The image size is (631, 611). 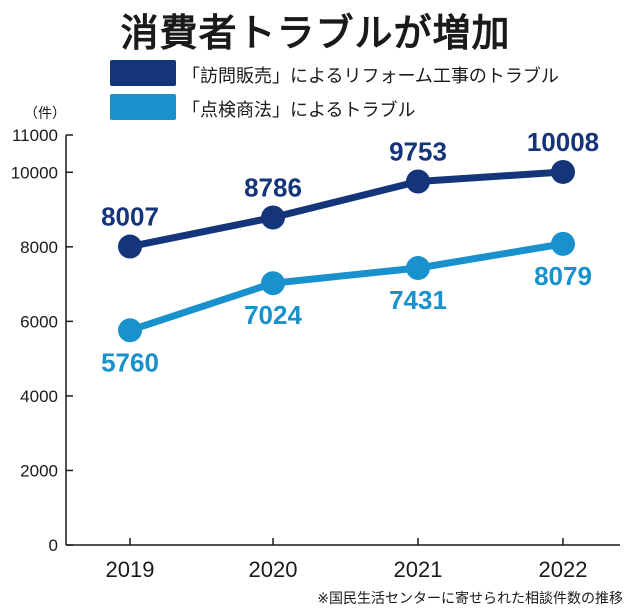 What do you see at coordinates (130, 569) in the screenshot?
I see `x-tick-label: 2019` at bounding box center [130, 569].